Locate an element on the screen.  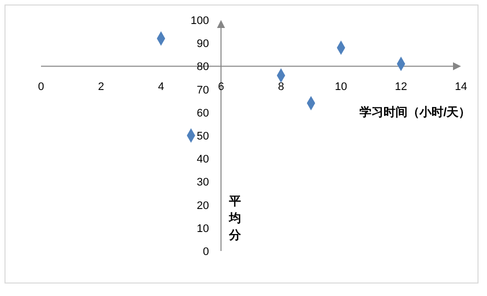
y-tick-label: 90 is located at coordinates (202, 44).